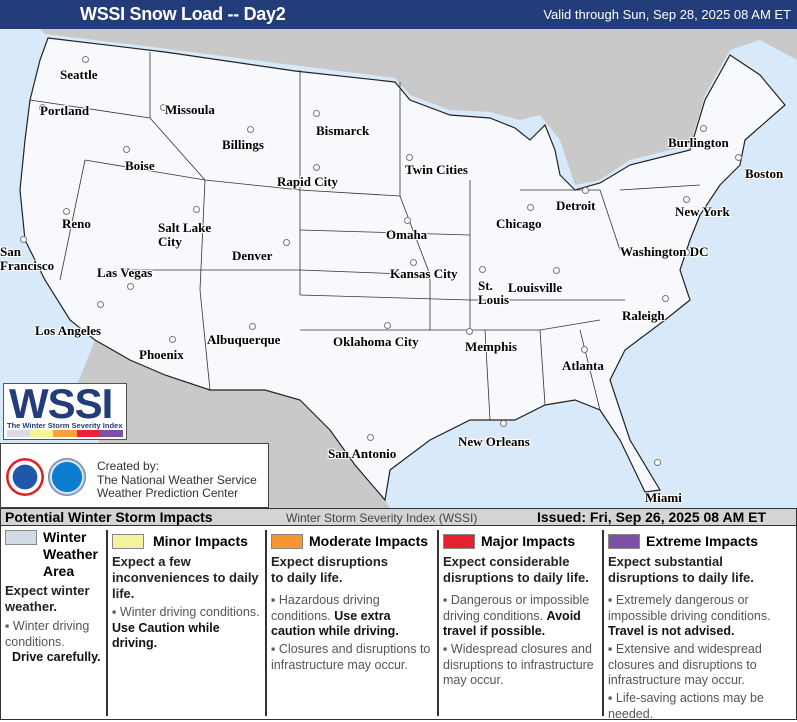 The width and height of the screenshot is (797, 722). Describe the element at coordinates (686, 706) in the screenshot. I see `category-bullet: ▪ Life-saving actions may be needed.` at that location.